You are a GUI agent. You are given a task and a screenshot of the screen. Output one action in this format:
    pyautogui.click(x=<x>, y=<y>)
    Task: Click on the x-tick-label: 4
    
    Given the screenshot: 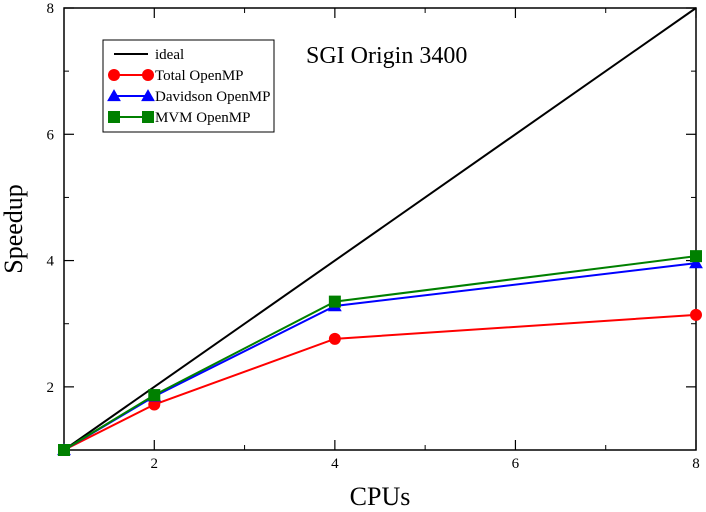 What is the action you would take?
    pyautogui.click(x=335, y=464)
    